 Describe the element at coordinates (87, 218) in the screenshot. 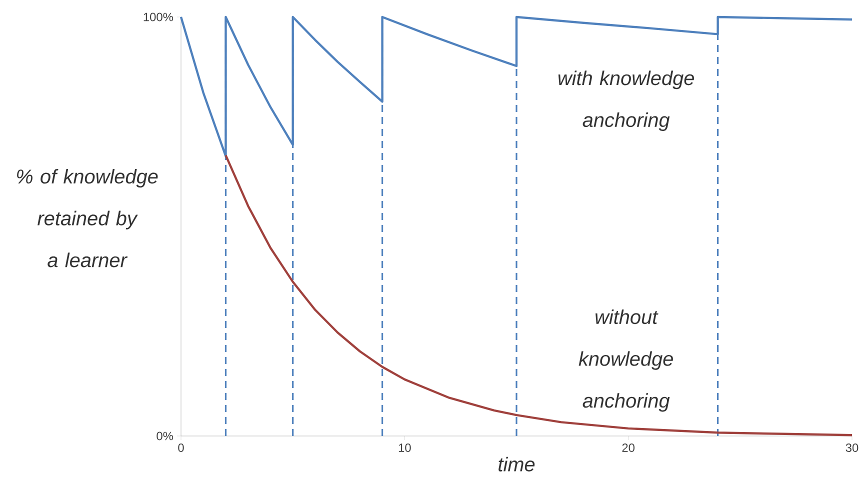

I see `y-axis-title: % of knowledge retained by a learner` at that location.